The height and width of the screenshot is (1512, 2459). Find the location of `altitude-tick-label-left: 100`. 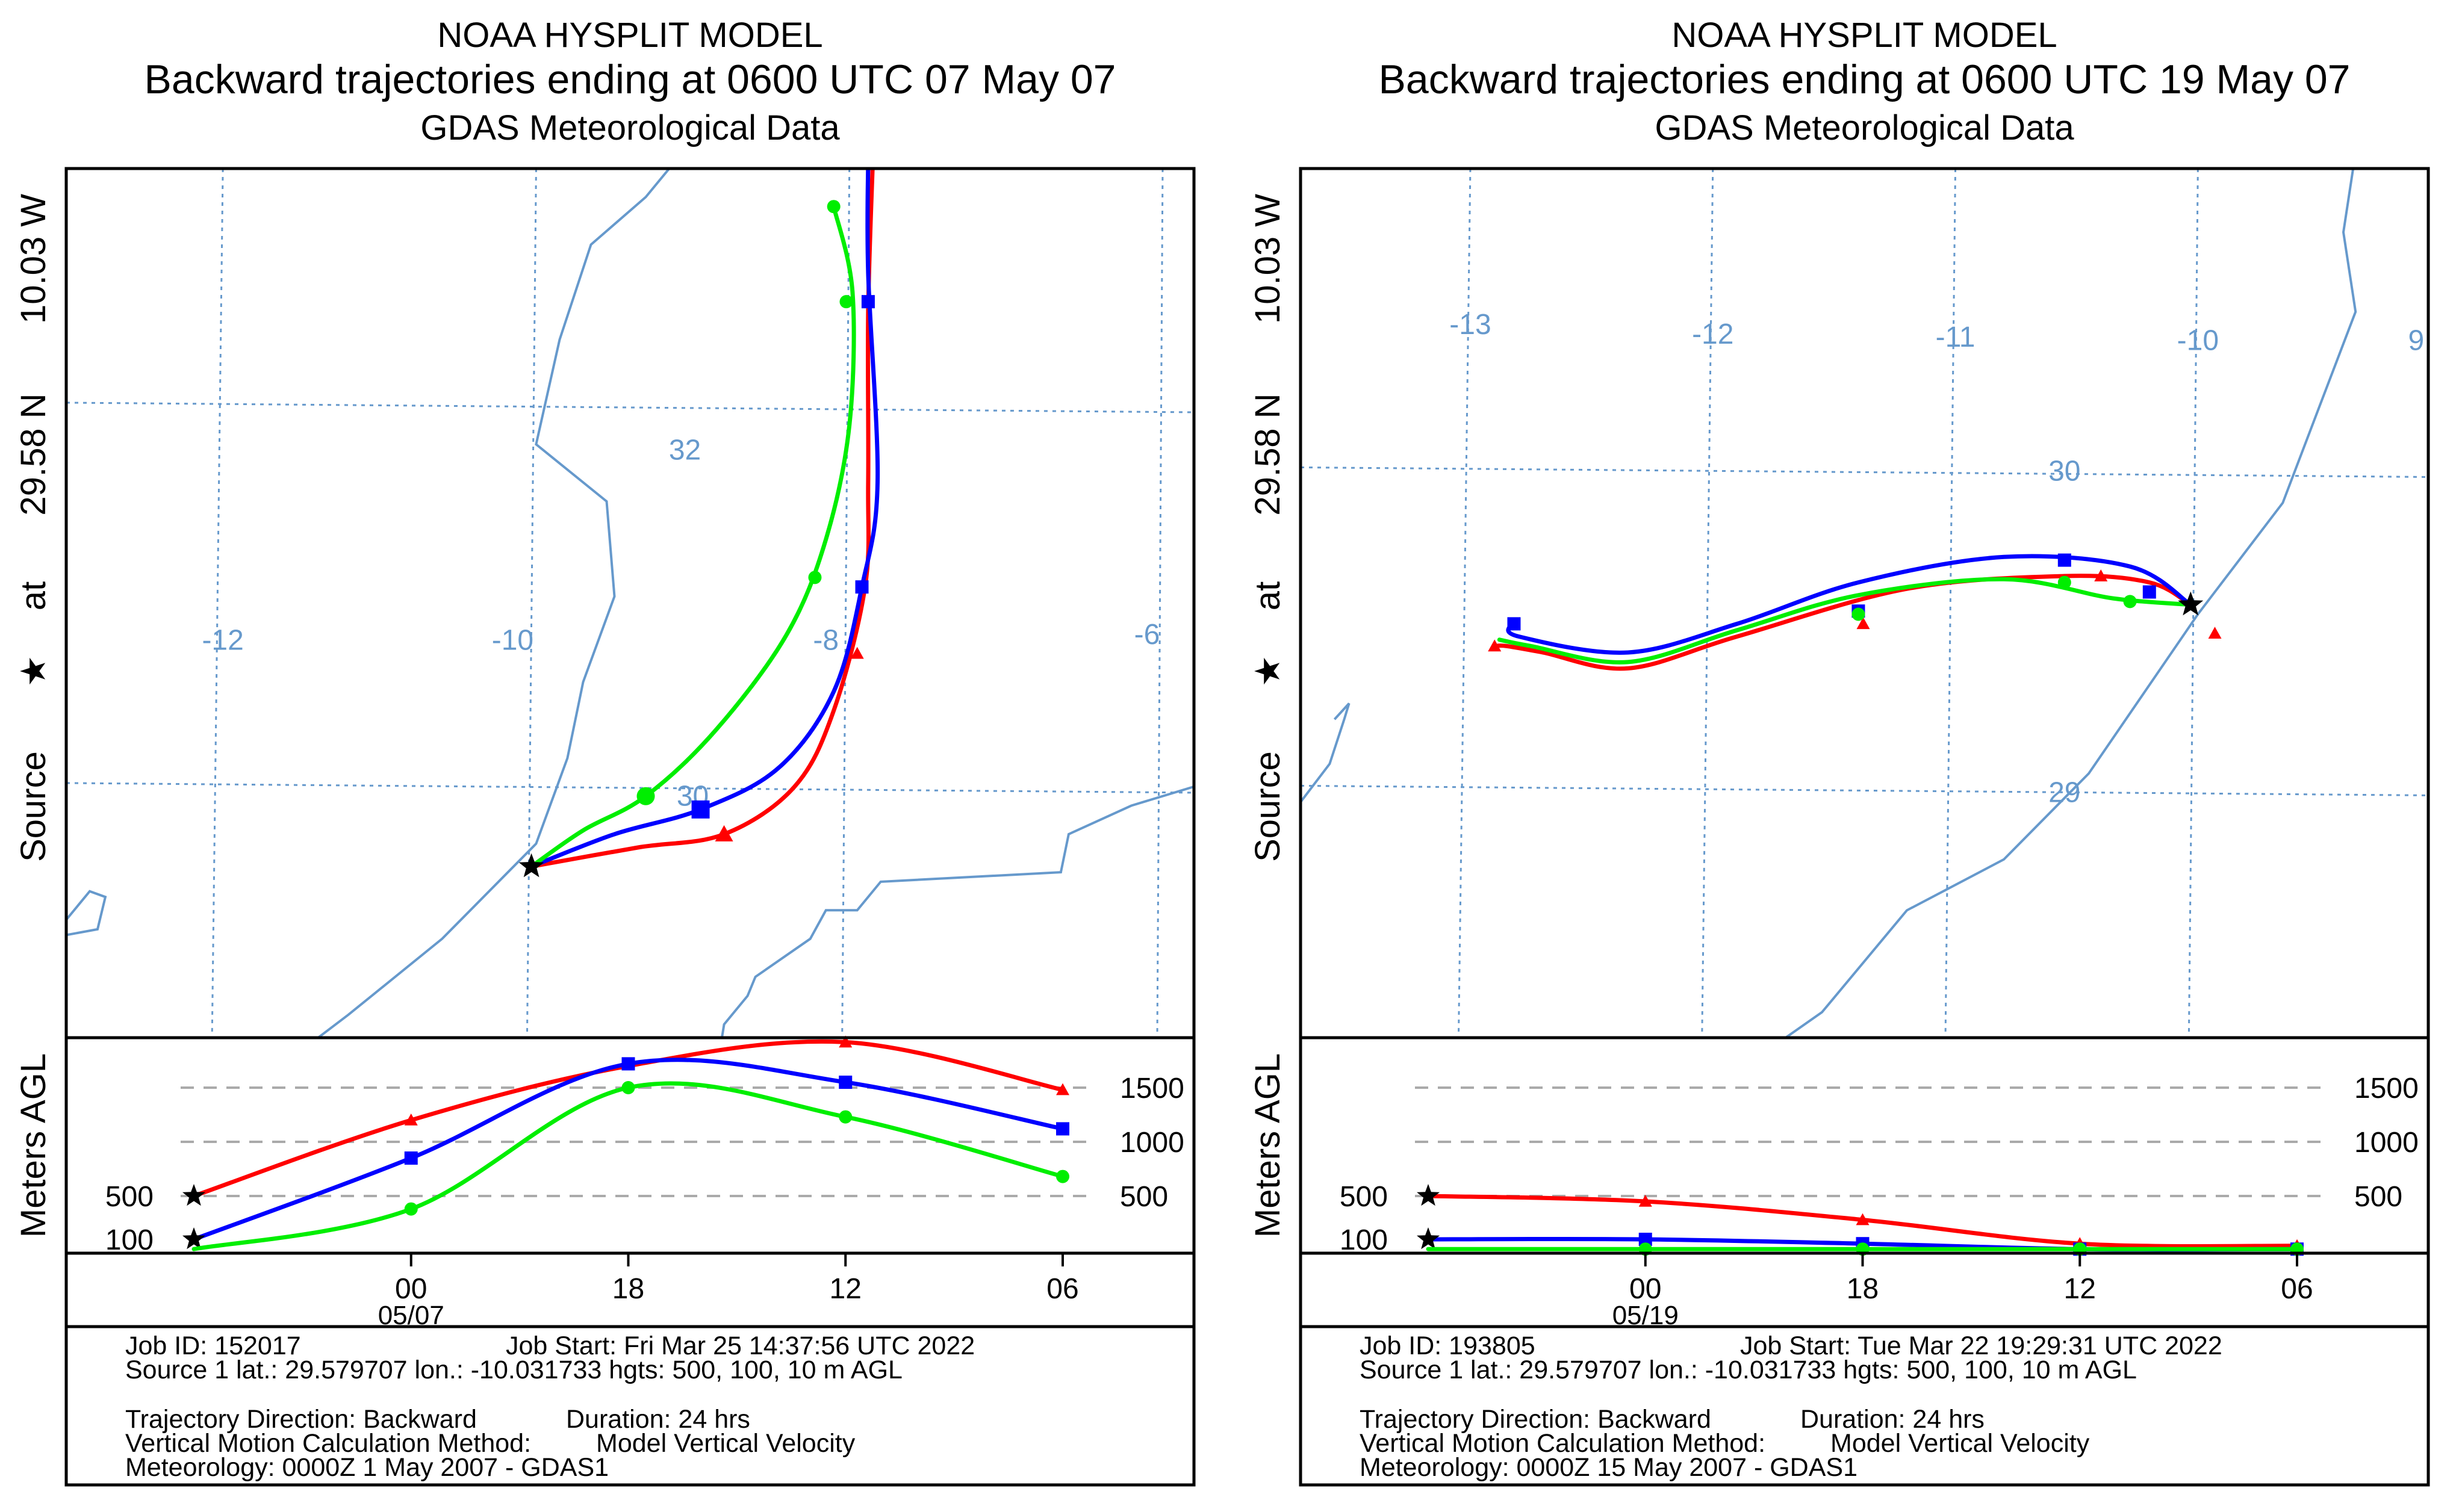

altitude-tick-label-left: 100 is located at coordinates (1364, 1240).